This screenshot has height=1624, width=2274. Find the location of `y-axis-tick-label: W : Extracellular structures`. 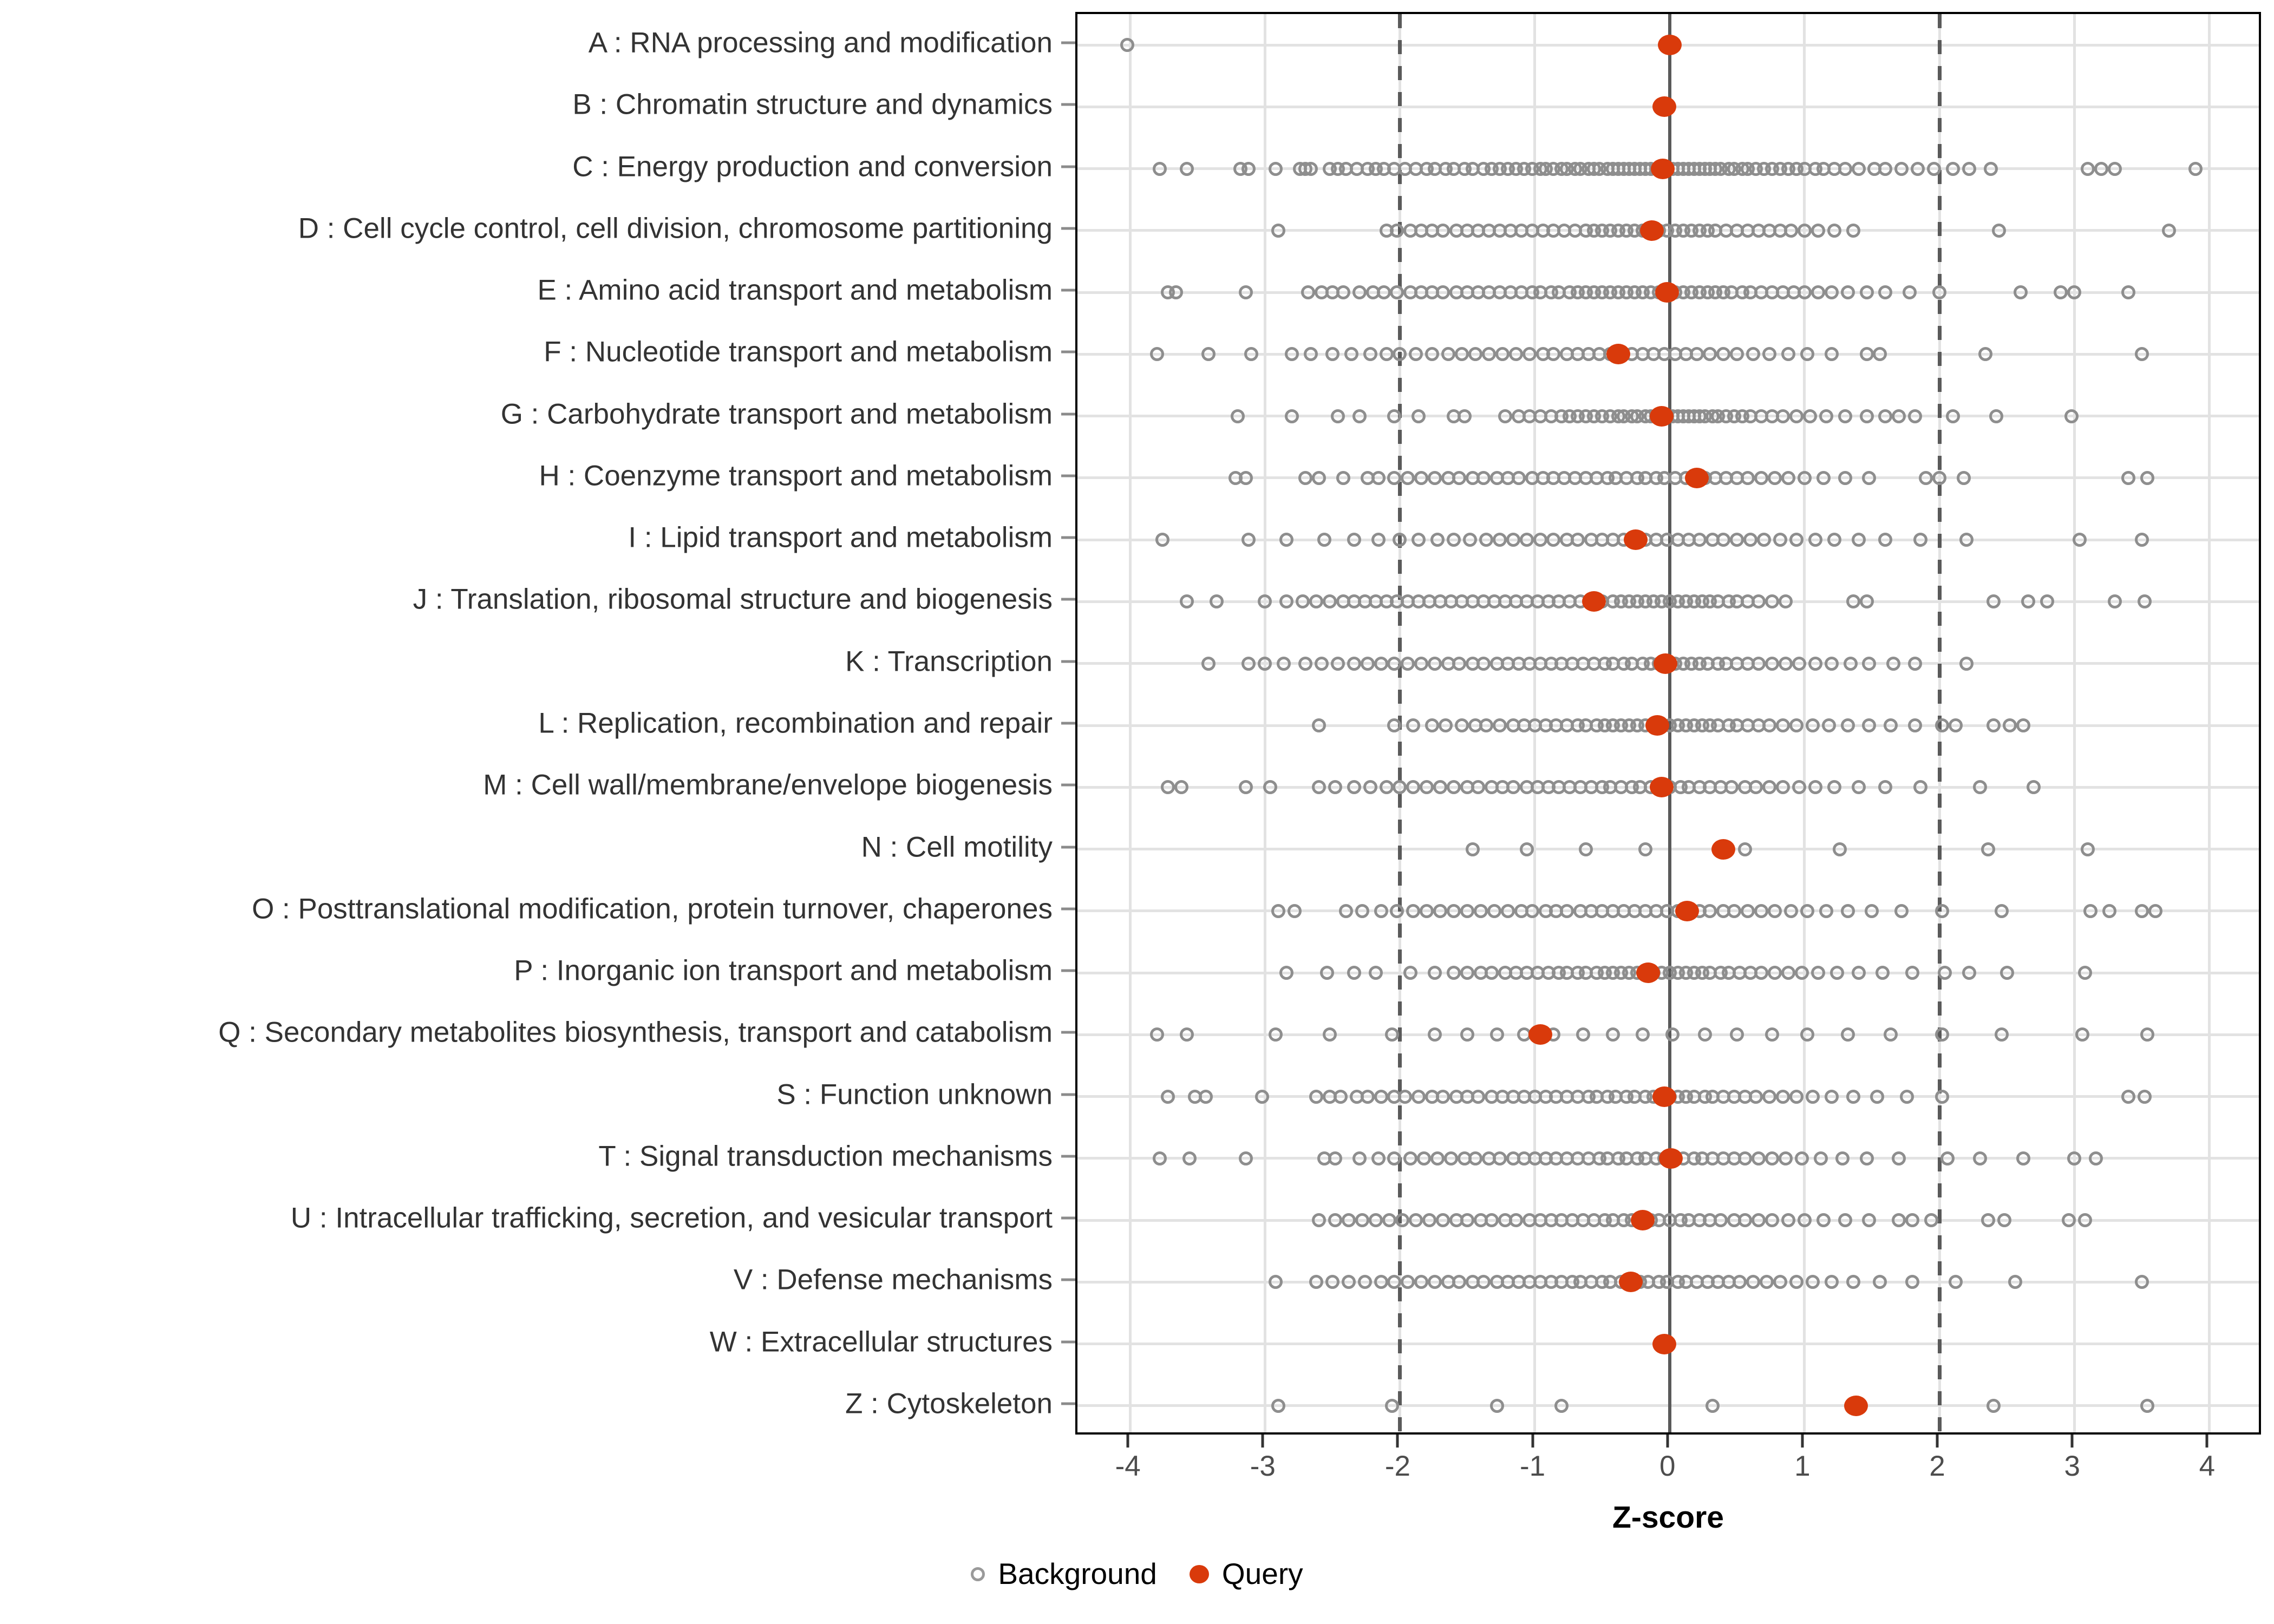

y-axis-tick-label: W : Extracellular structures is located at coordinates (881, 1342).